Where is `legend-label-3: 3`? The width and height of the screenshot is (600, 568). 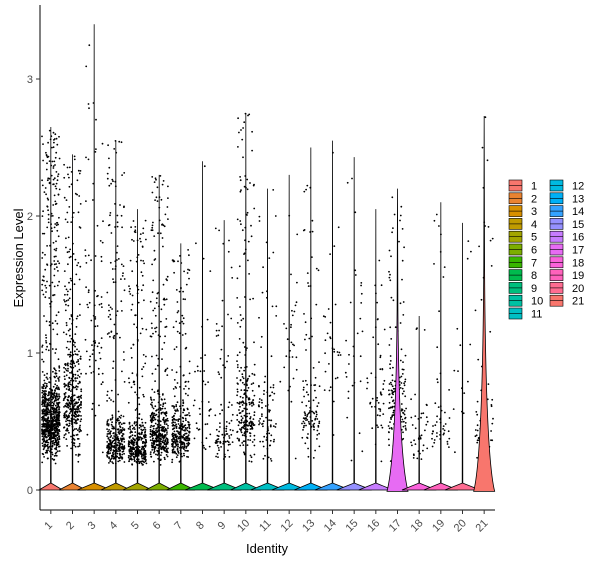
legend-label-3: 3 is located at coordinates (534, 212).